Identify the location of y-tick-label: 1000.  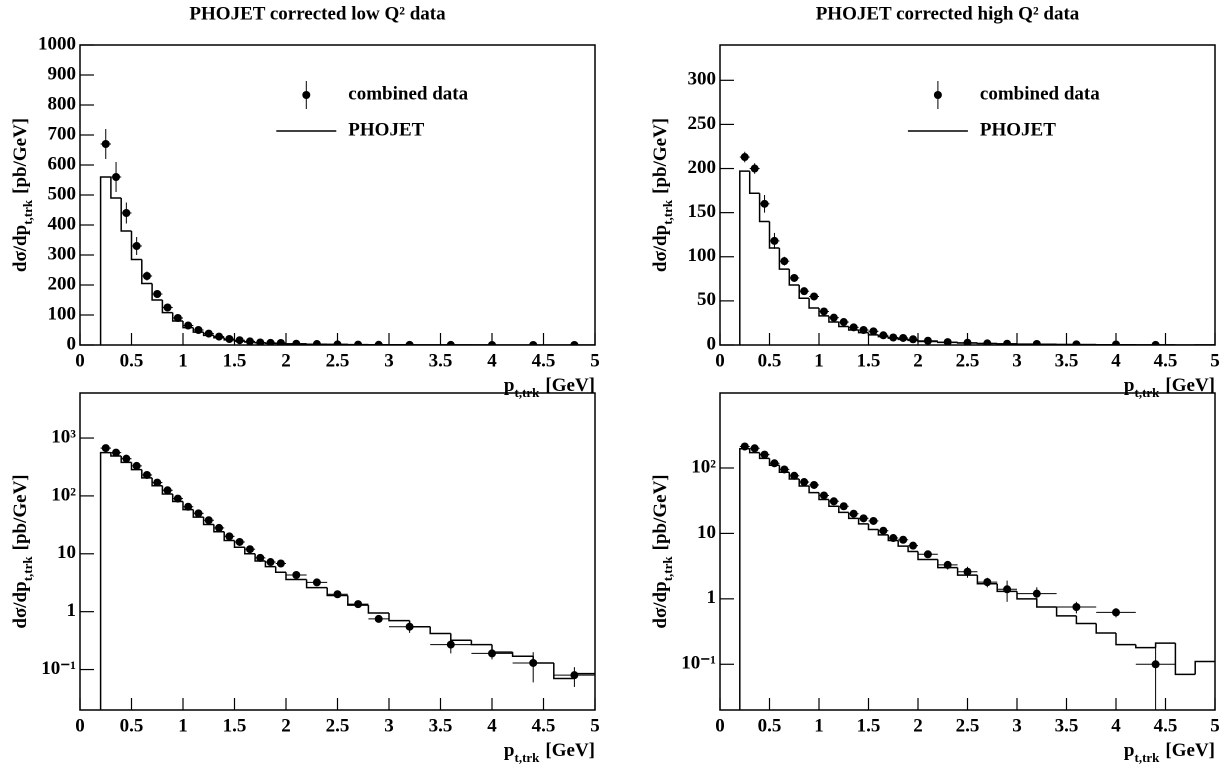
(57, 43).